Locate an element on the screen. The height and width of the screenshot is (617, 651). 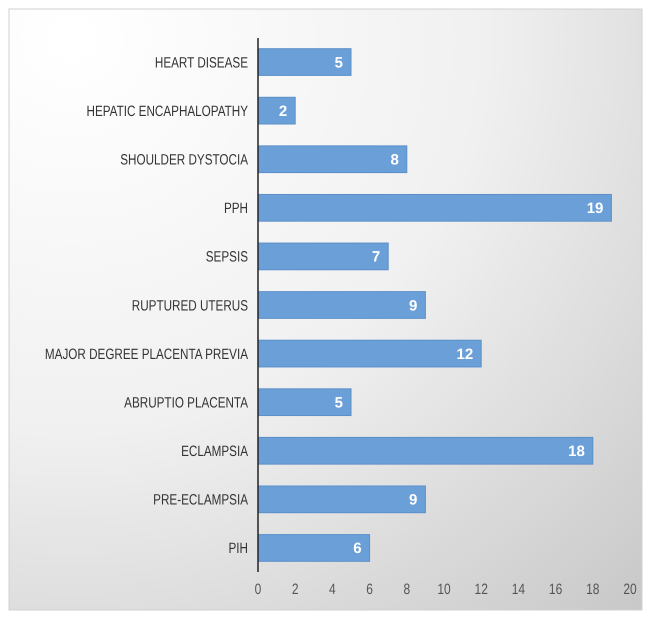
y-tick-label: PIH is located at coordinates (238, 548).